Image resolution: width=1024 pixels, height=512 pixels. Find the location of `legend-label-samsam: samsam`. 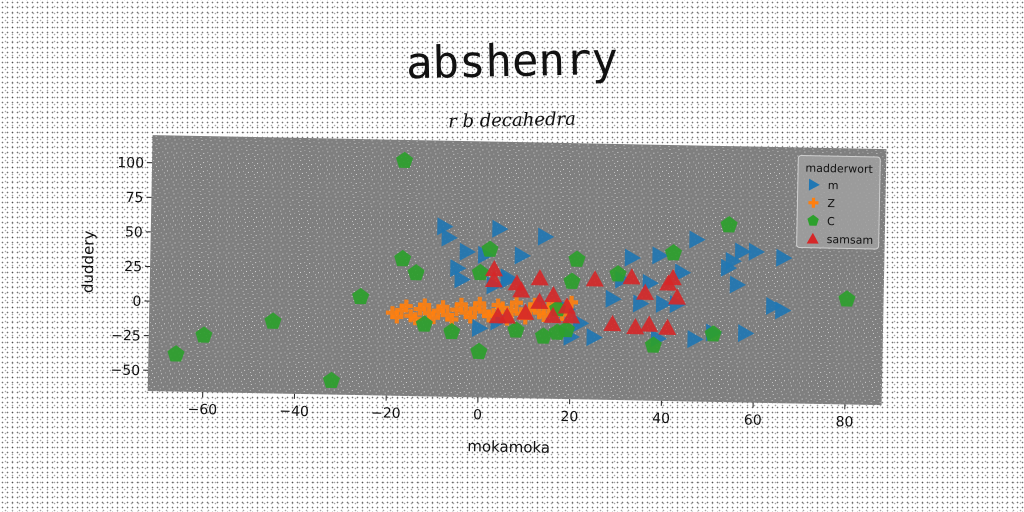

legend-label-samsam: samsam is located at coordinates (850, 240).